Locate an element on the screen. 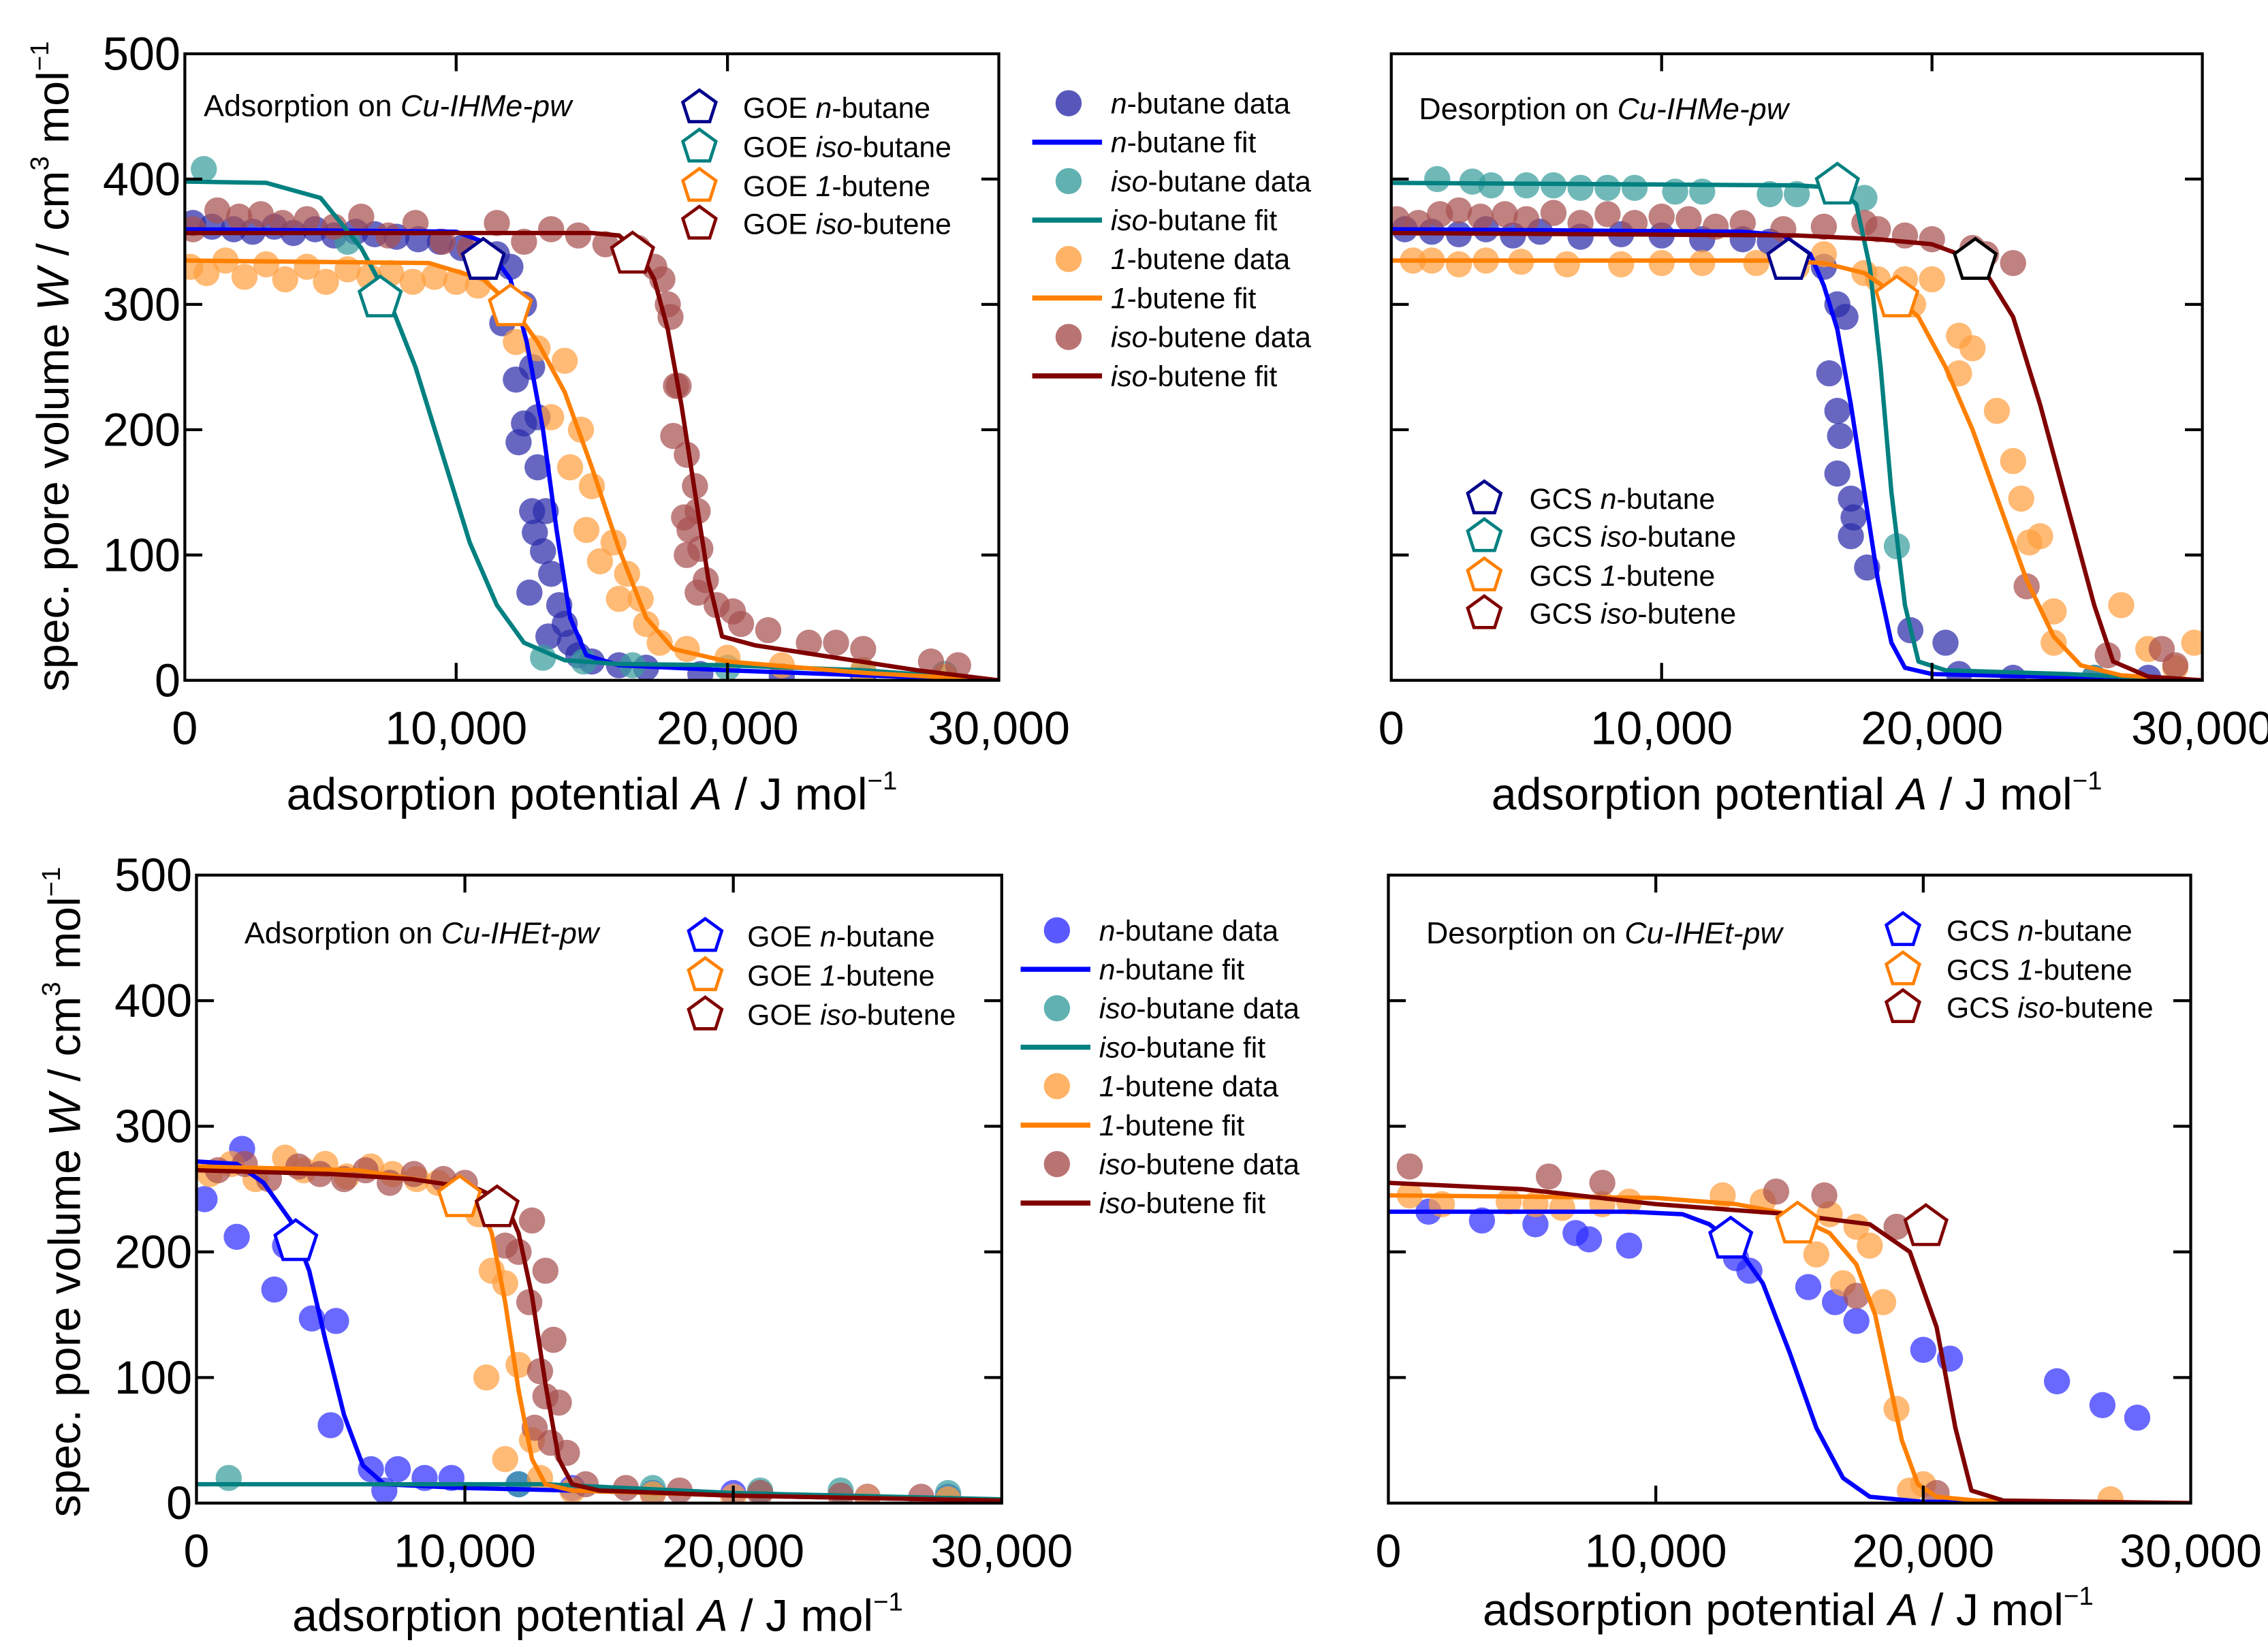 The width and height of the screenshot is (2268, 1647). legend-entry-label: iso-butane data is located at coordinates (1199, 1008).